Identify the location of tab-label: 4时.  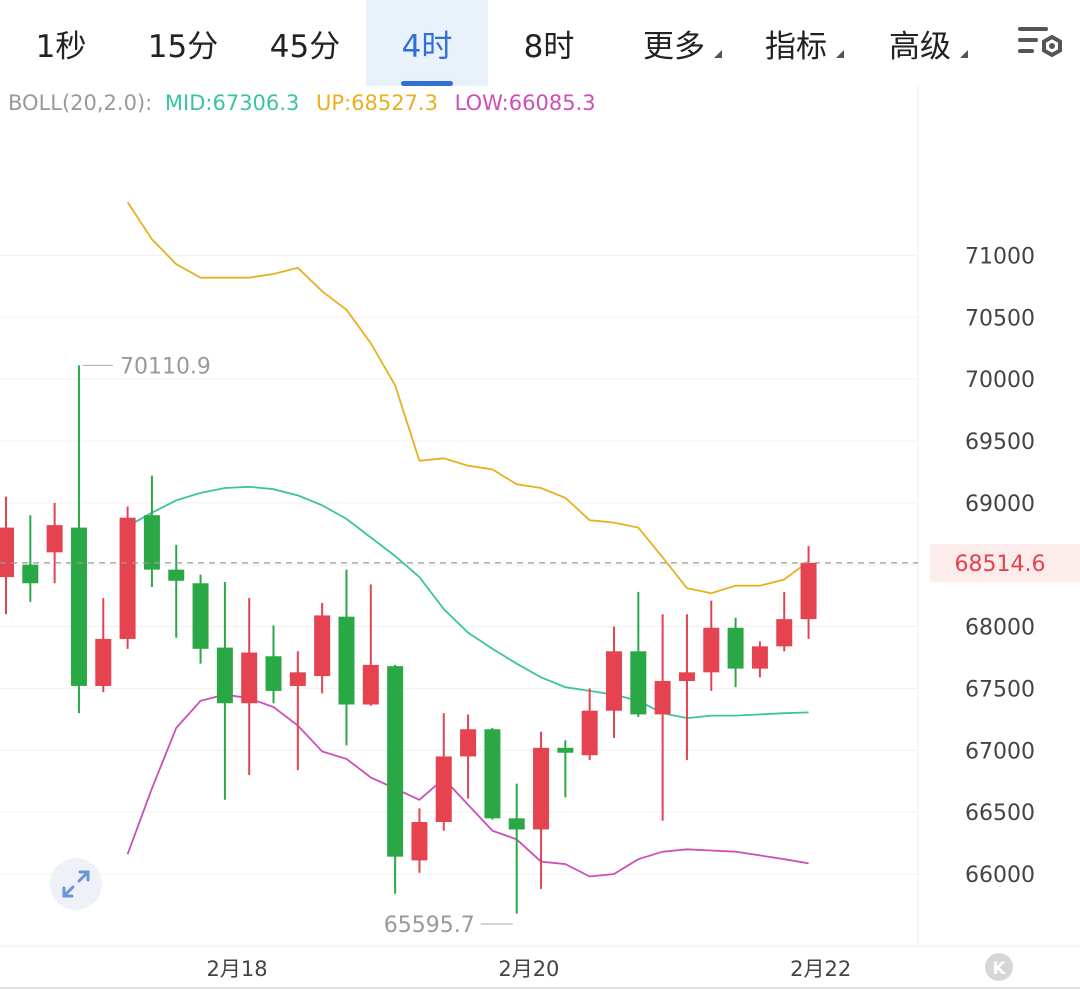
(427, 46).